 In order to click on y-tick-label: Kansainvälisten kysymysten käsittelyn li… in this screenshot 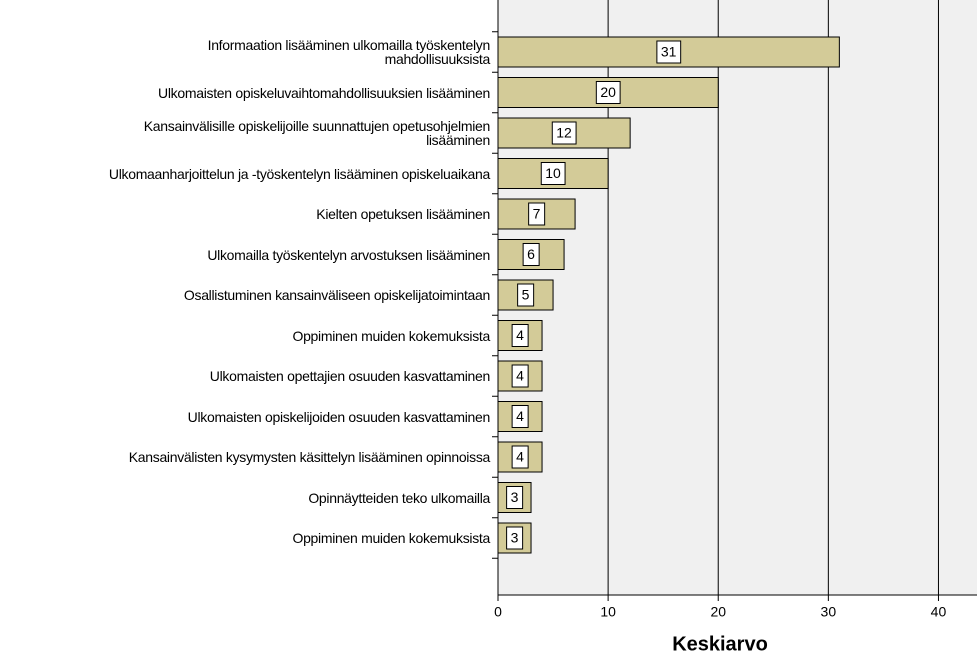, I will do `click(309, 457)`.